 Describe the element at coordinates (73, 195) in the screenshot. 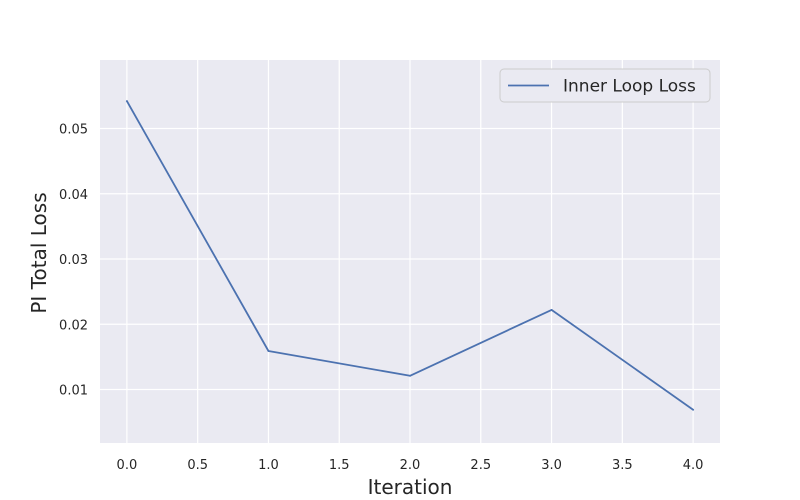

I see `y-tick-label: 0.04` at that location.